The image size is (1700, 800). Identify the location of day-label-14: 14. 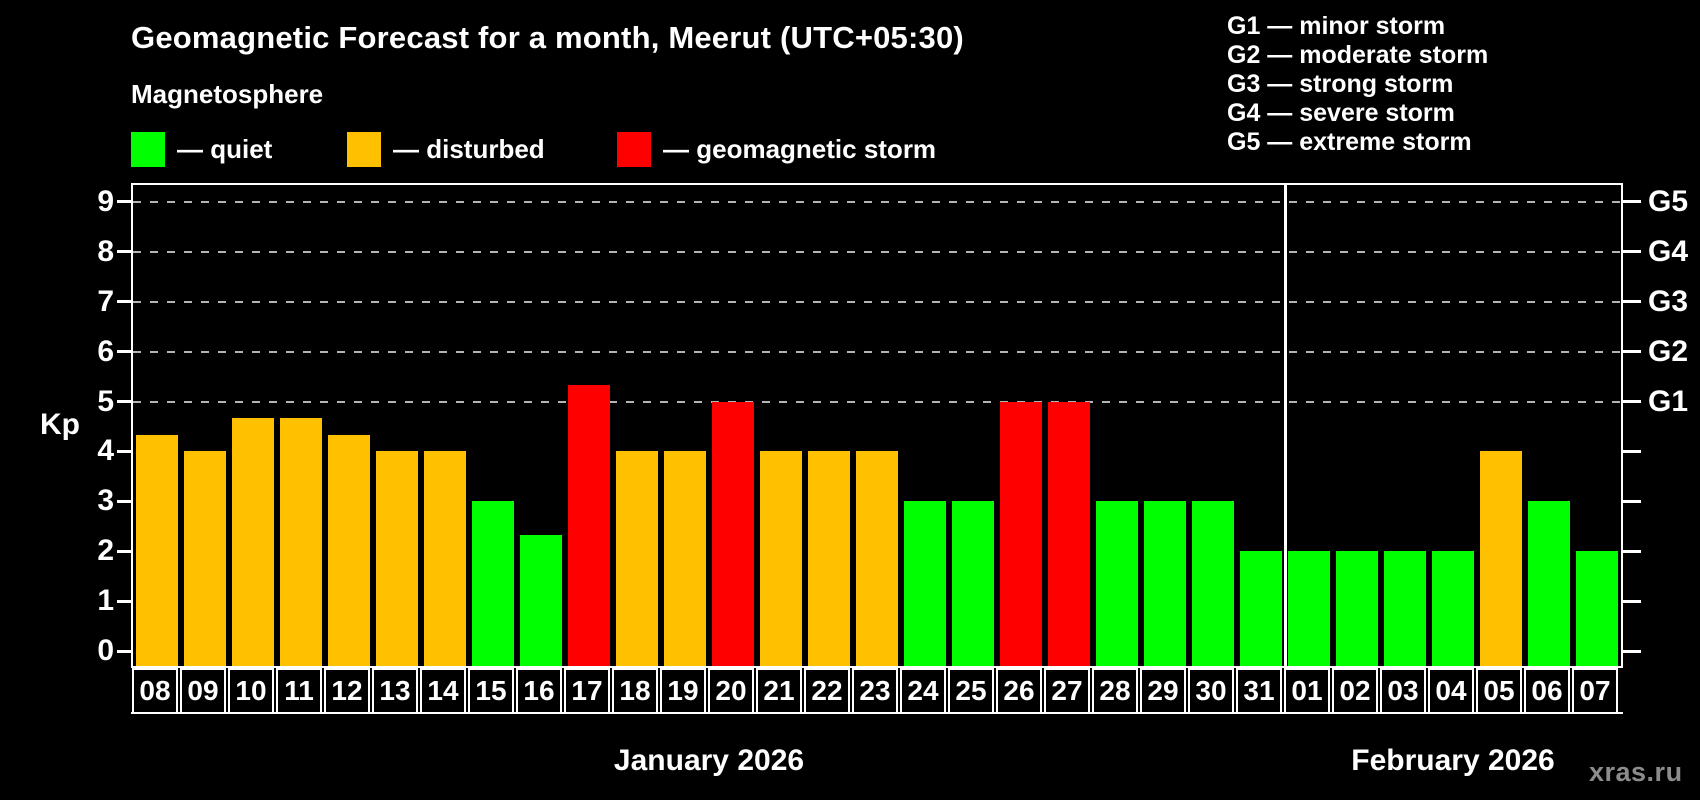
(443, 691).